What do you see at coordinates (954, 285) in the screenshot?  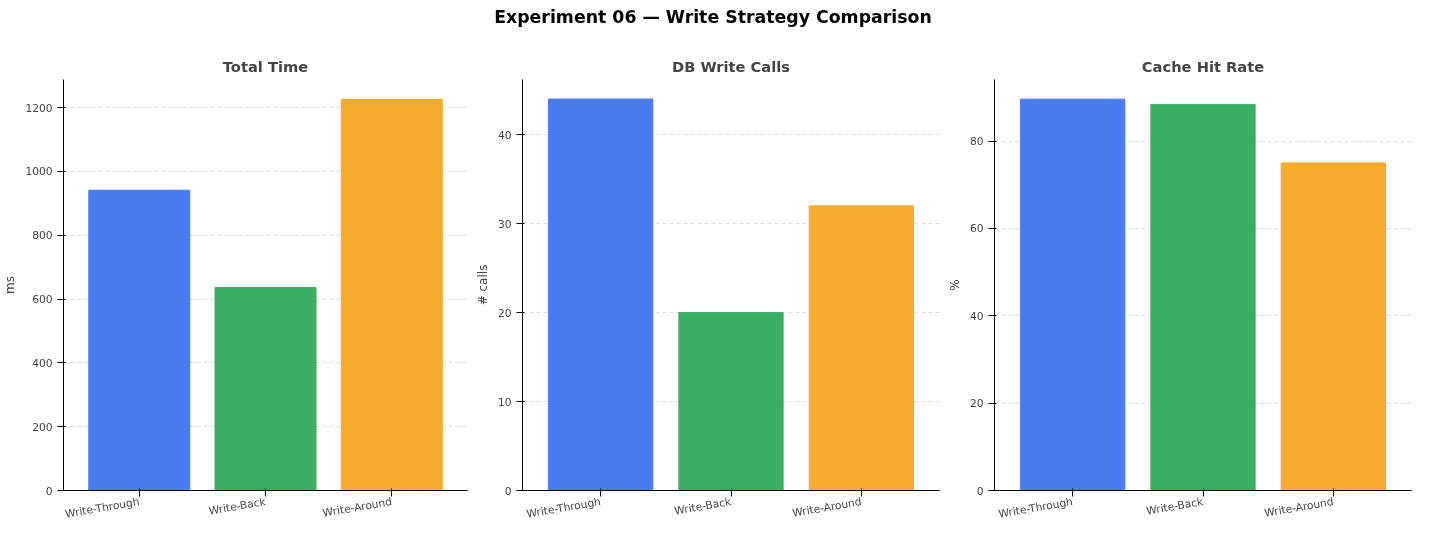 I see `y-axis-title: %` at bounding box center [954, 285].